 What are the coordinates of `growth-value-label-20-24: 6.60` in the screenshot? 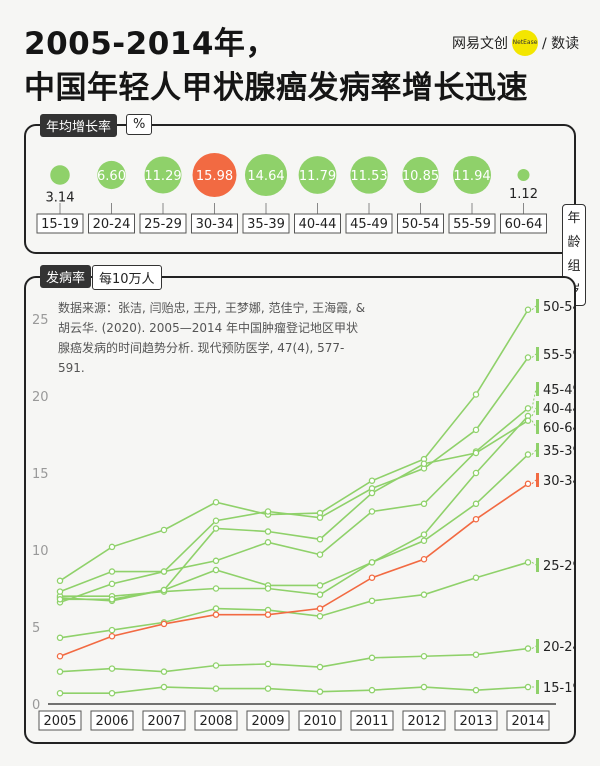 It's located at (111, 176).